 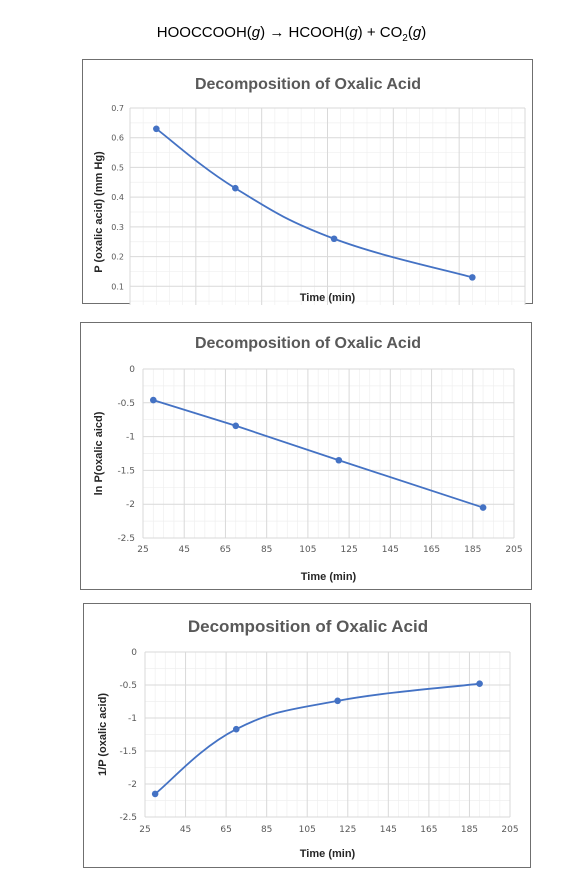 What do you see at coordinates (316, 32) in the screenshot?
I see `product-1: HCOOH` at bounding box center [316, 32].